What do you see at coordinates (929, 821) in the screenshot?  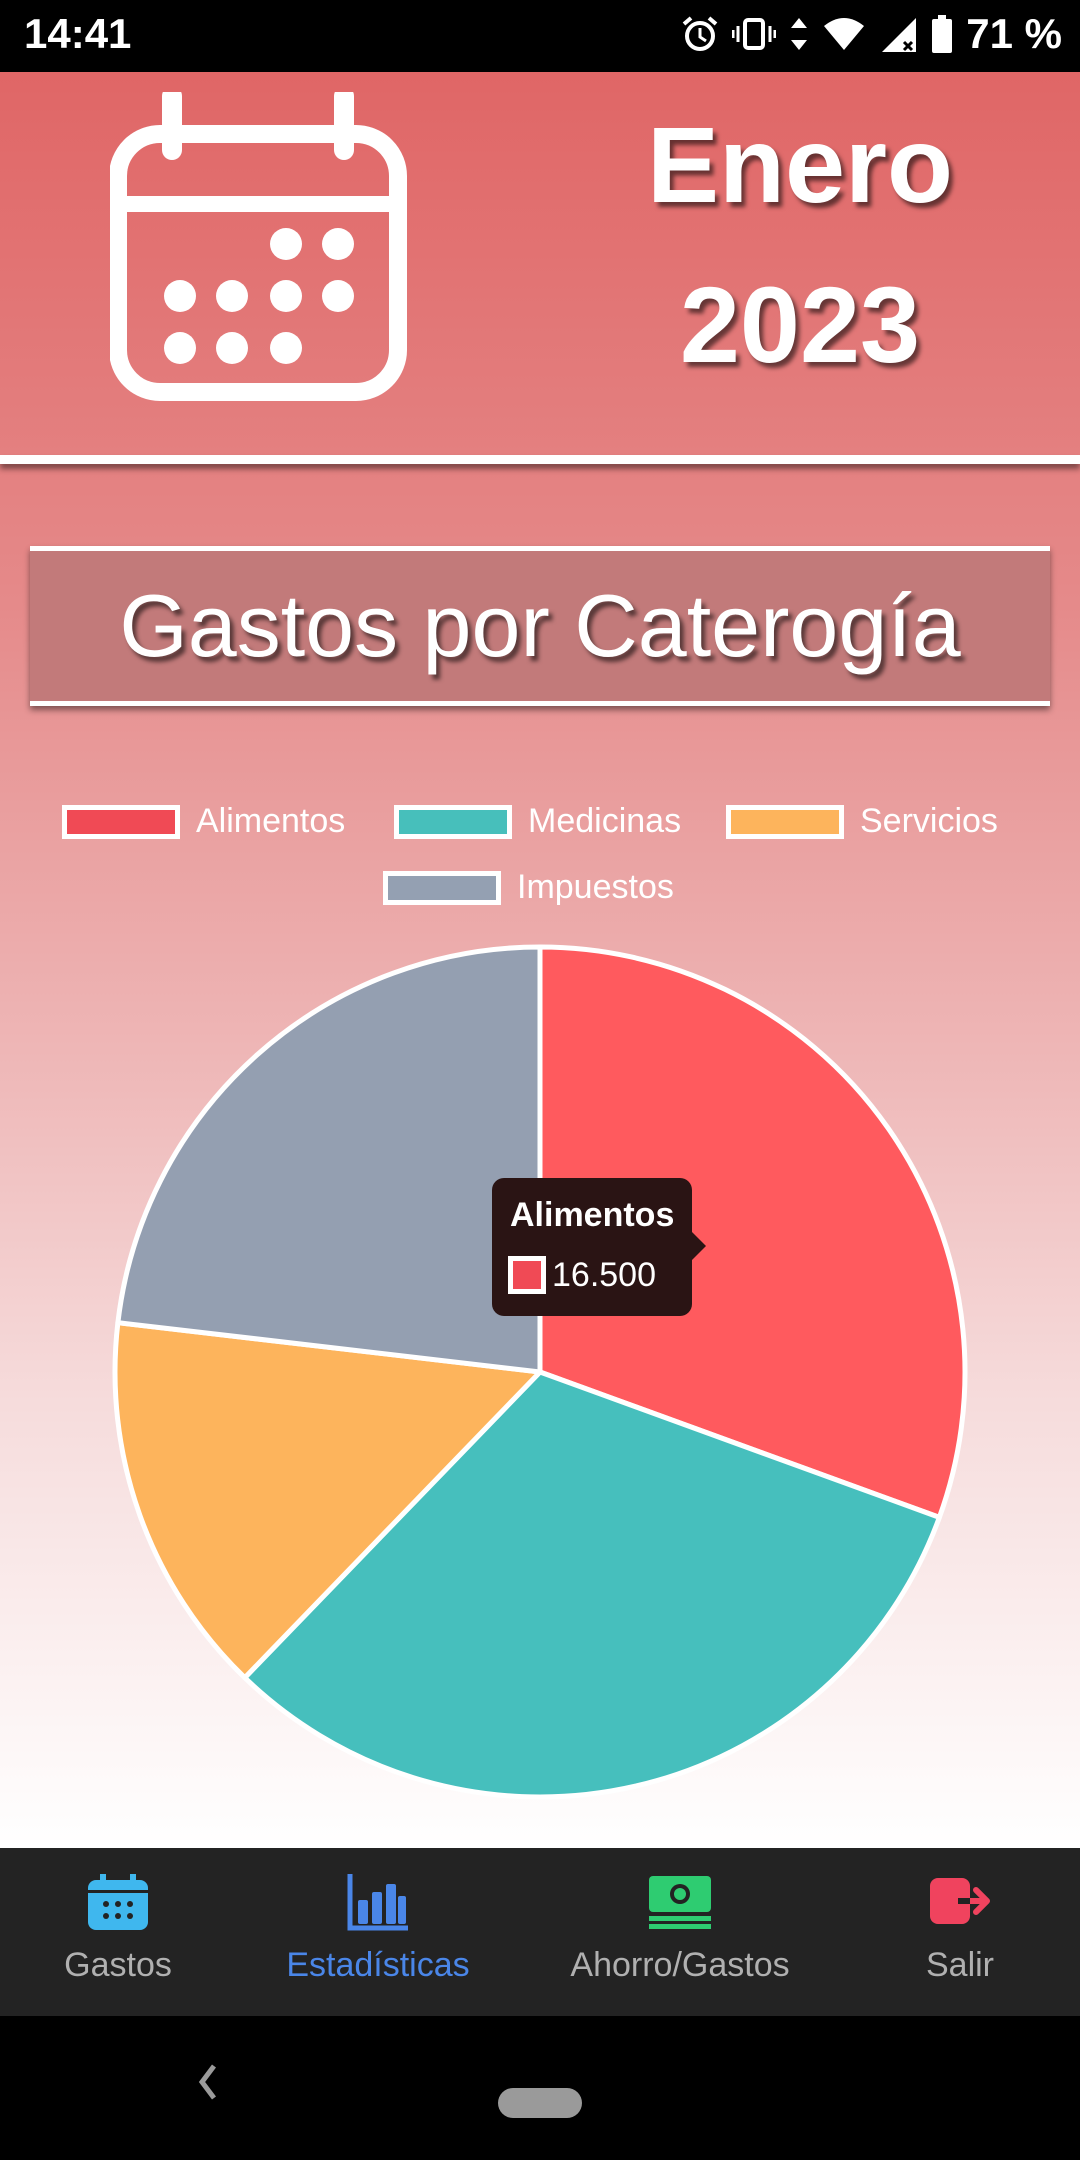 I see `legend-label: Servicios` at bounding box center [929, 821].